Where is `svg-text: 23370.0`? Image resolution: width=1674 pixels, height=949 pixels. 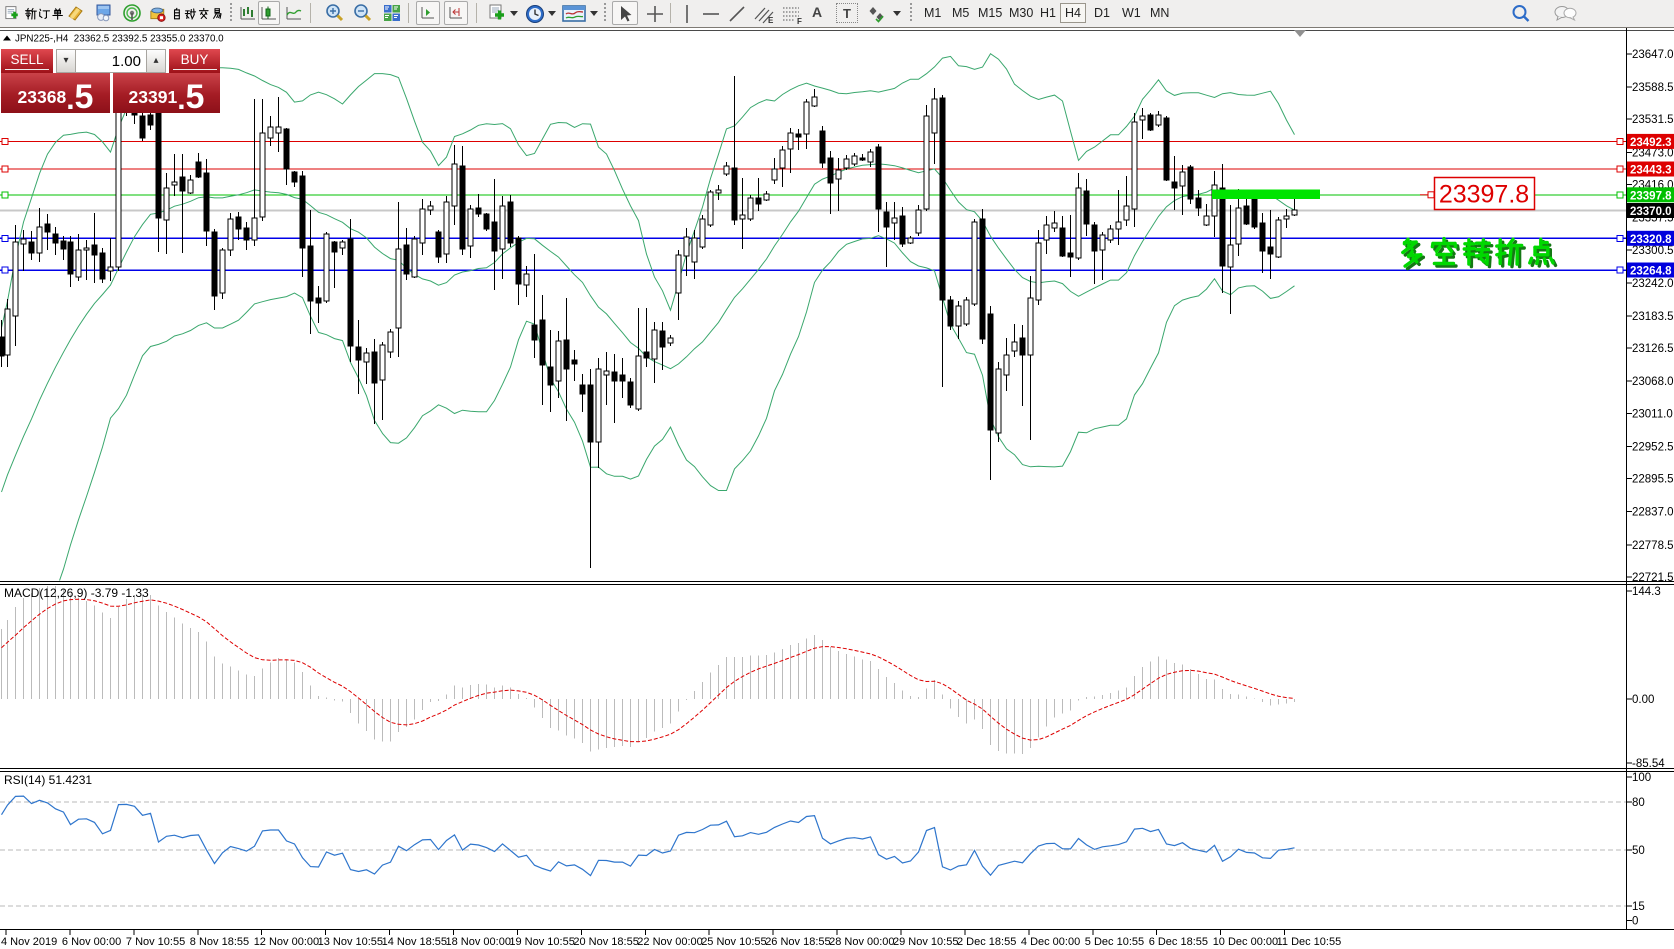 svg-text: 23370.0 is located at coordinates (1651, 212).